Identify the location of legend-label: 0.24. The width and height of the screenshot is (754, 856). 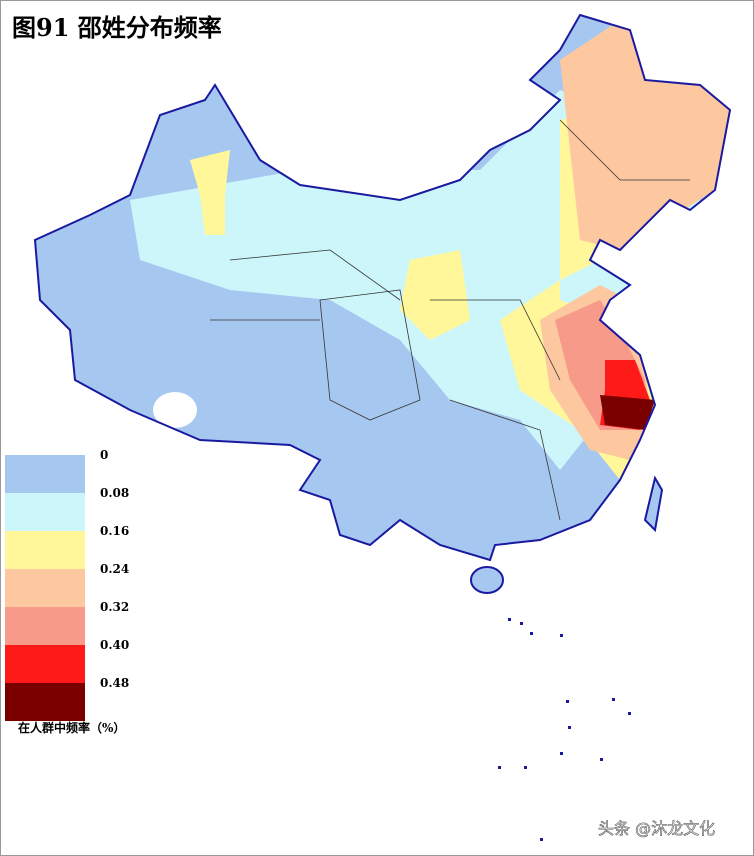
(114, 569).